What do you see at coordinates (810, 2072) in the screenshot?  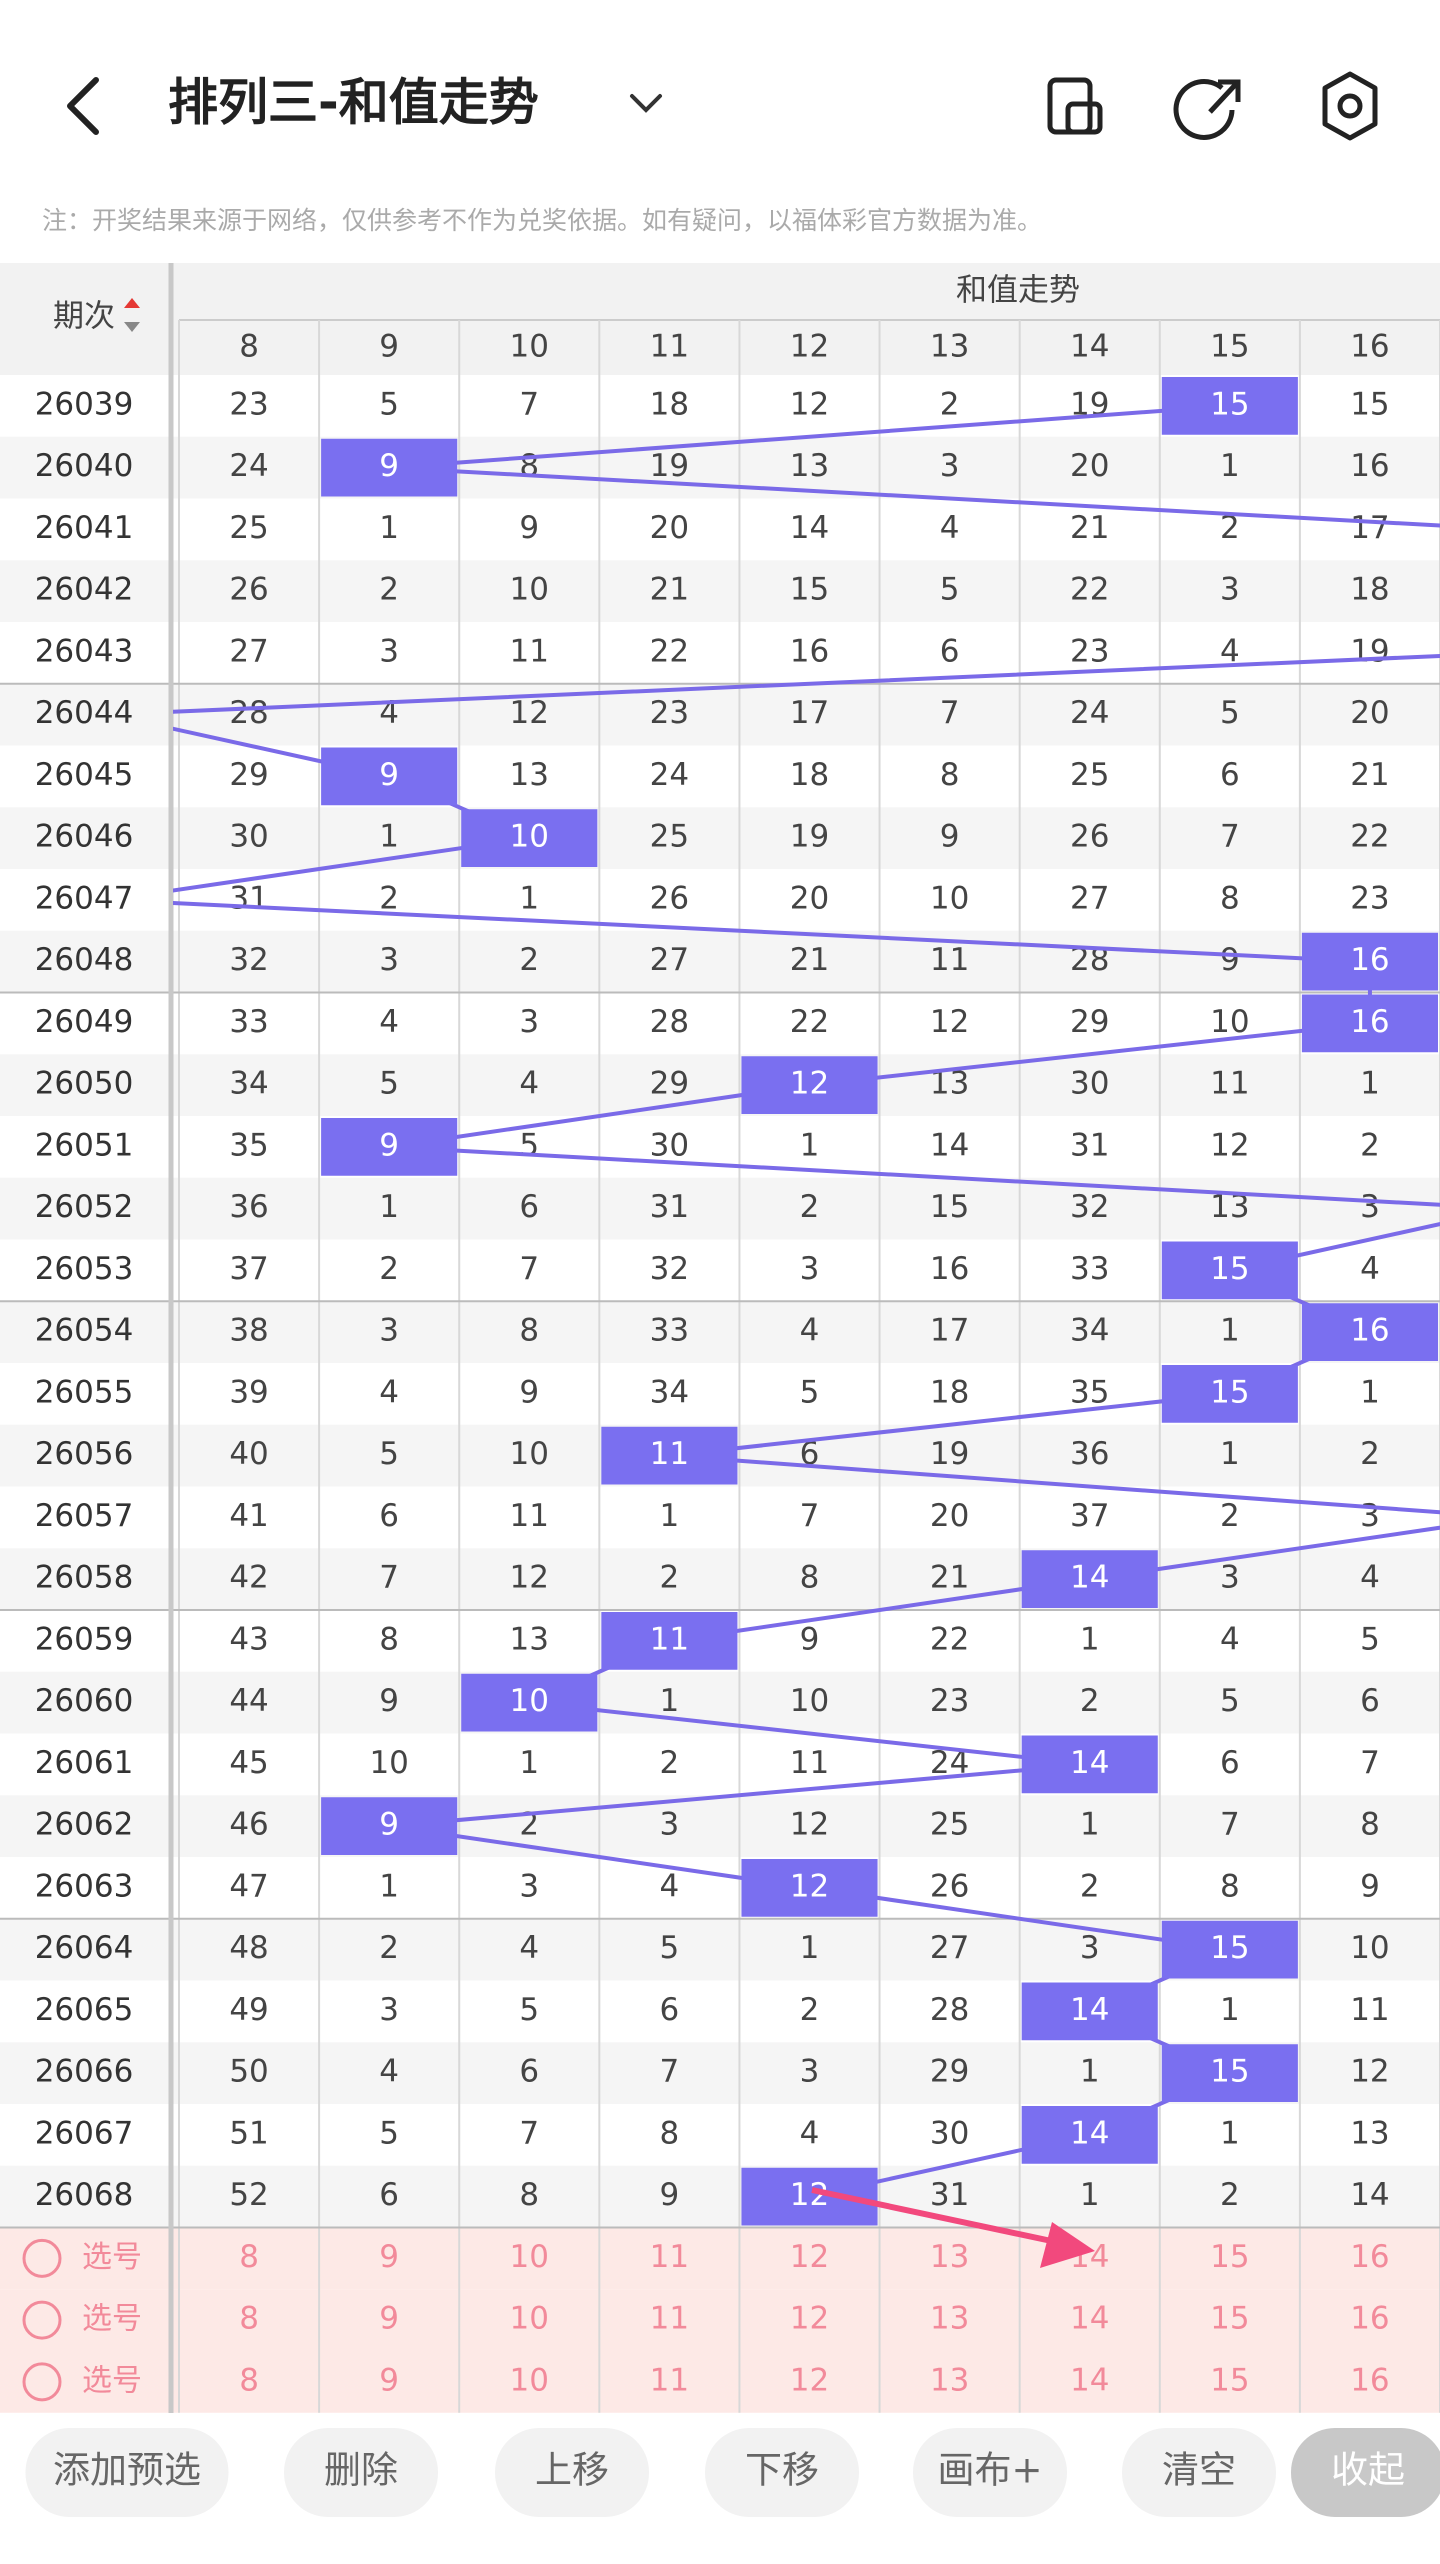 I see `cell: 3` at bounding box center [810, 2072].